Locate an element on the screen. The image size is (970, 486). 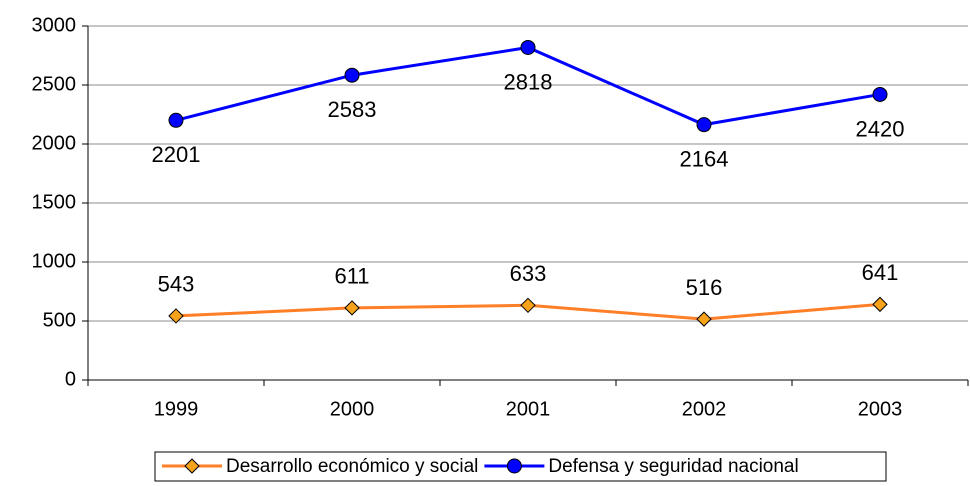
data-label: 2420 is located at coordinates (880, 128).